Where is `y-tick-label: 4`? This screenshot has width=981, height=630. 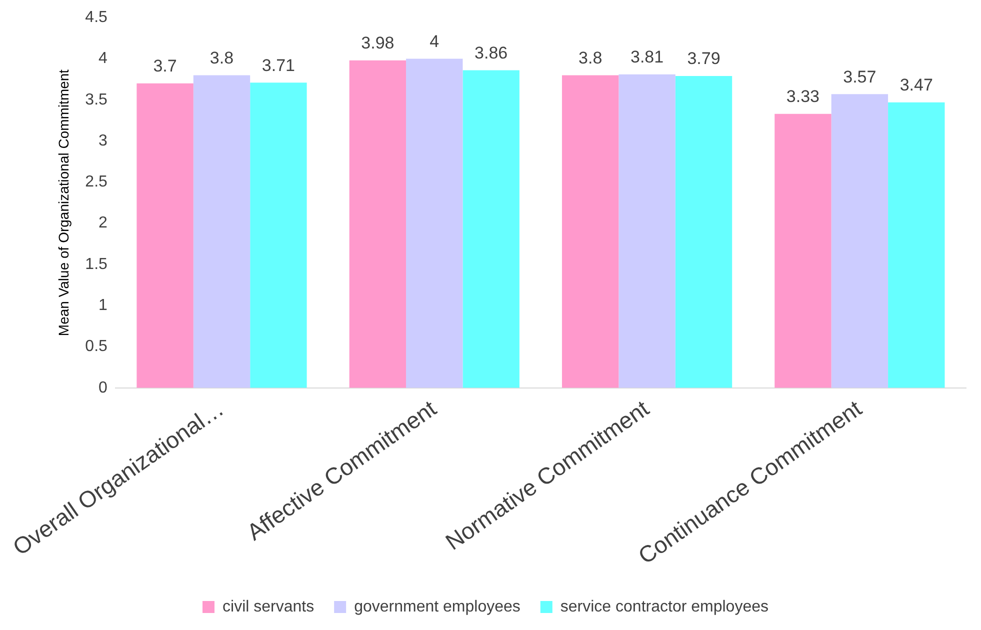 y-tick-label: 4 is located at coordinates (103, 59).